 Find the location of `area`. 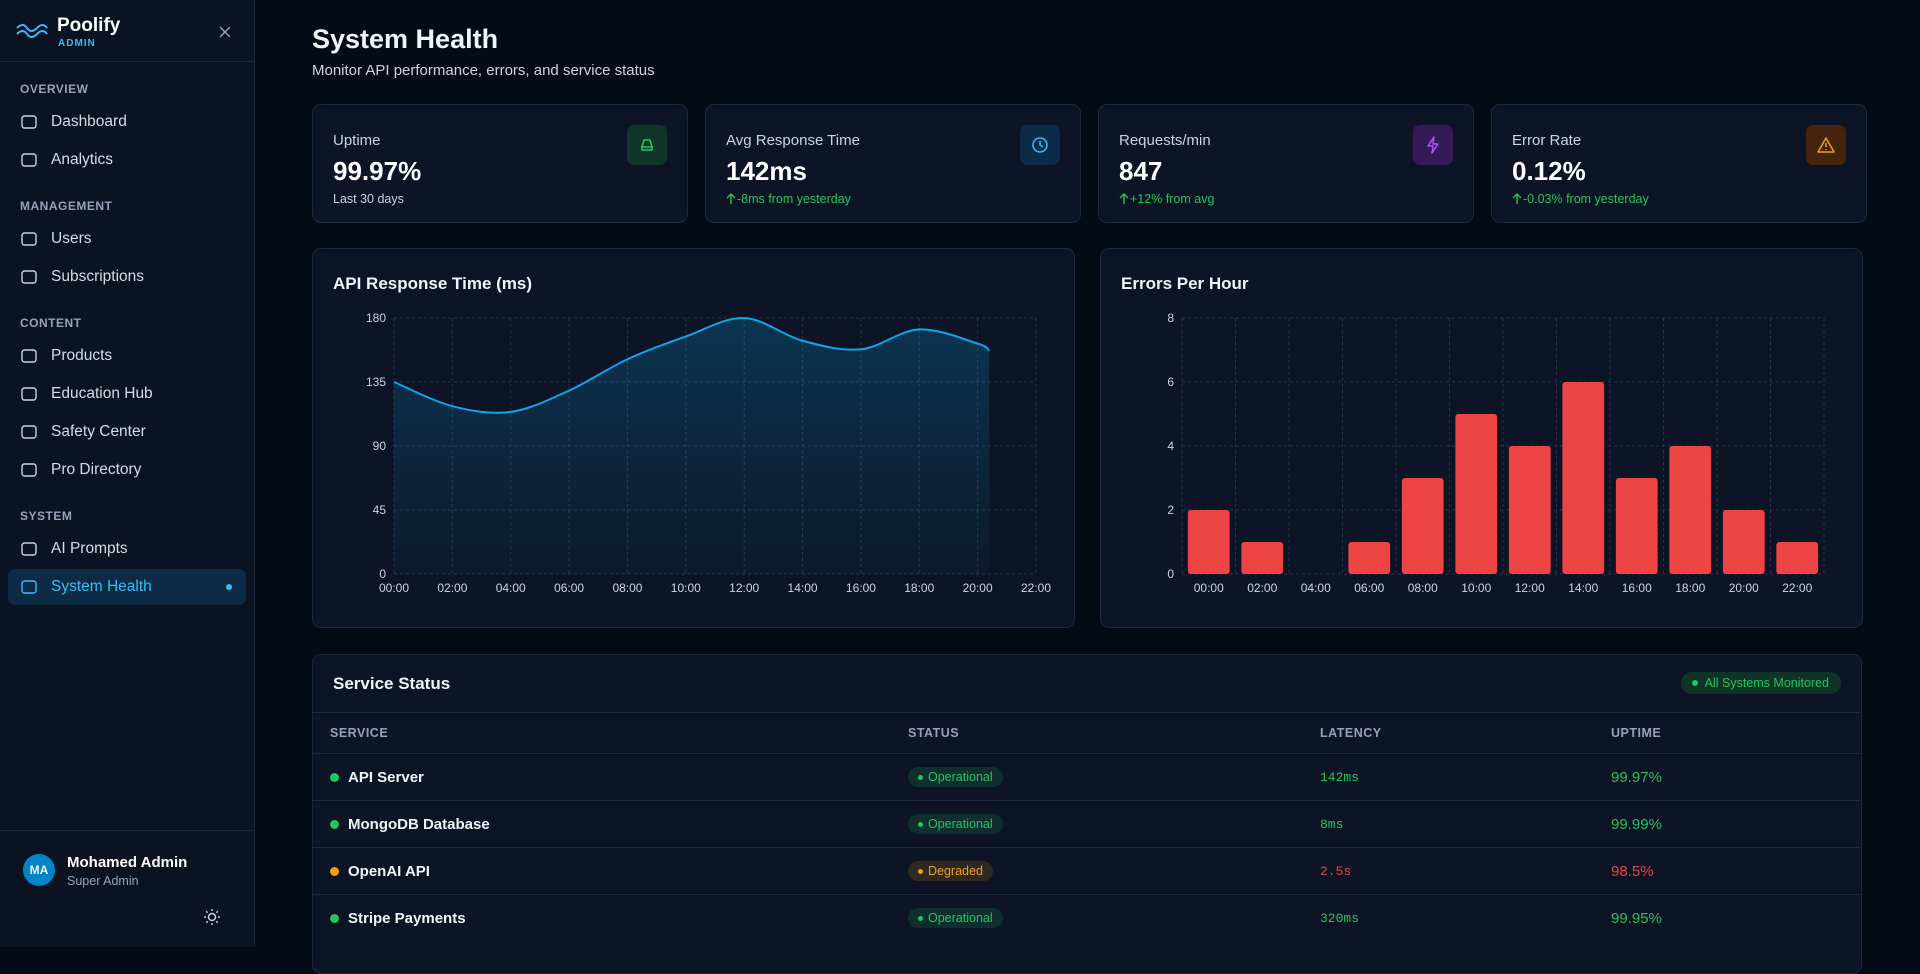

area is located at coordinates (692, 445).